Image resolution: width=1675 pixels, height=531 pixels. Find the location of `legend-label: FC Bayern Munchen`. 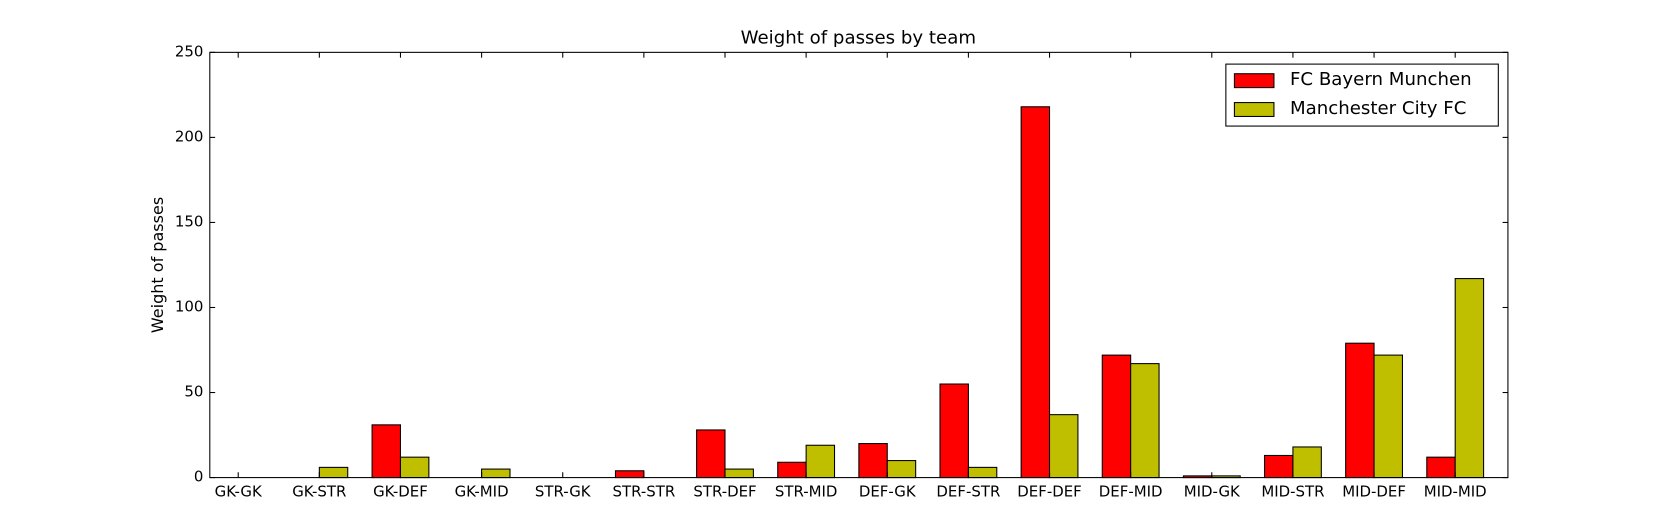

legend-label: FC Bayern Munchen is located at coordinates (1381, 79).